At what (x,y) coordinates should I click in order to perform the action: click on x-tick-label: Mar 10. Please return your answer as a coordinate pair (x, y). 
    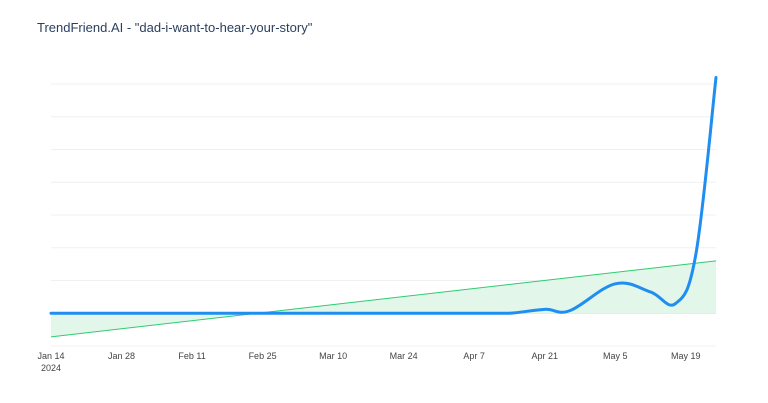
    Looking at the image, I should click on (333, 356).